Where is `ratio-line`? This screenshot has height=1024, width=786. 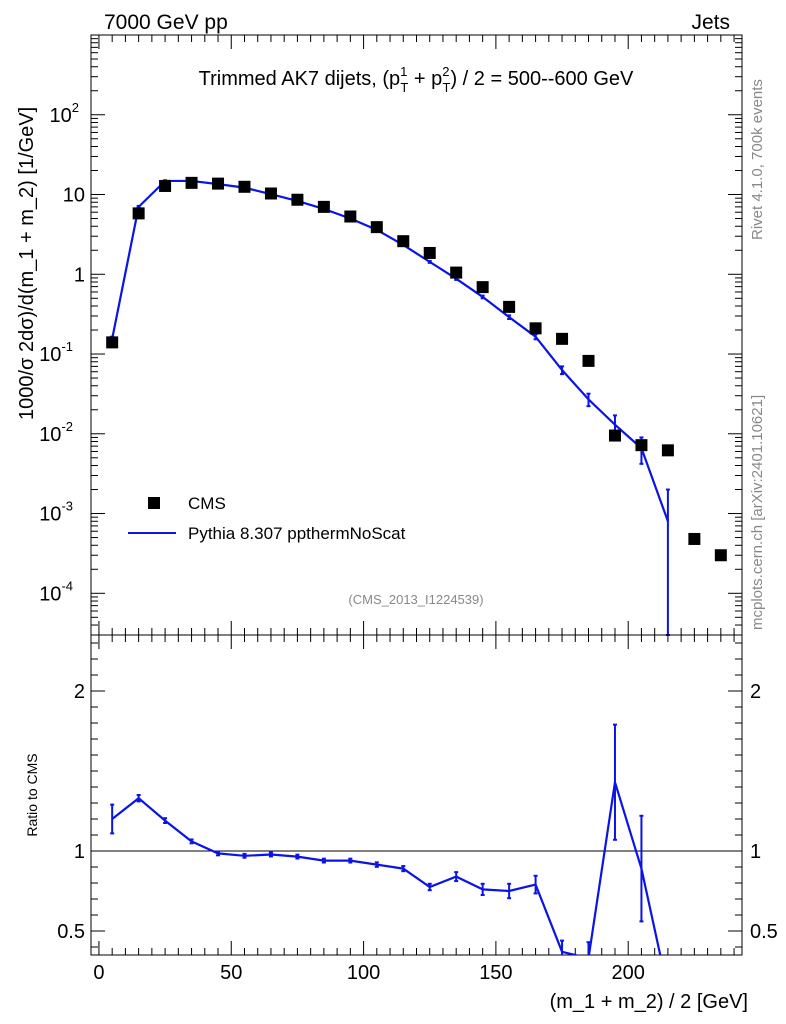
ratio-line is located at coordinates (386, 868).